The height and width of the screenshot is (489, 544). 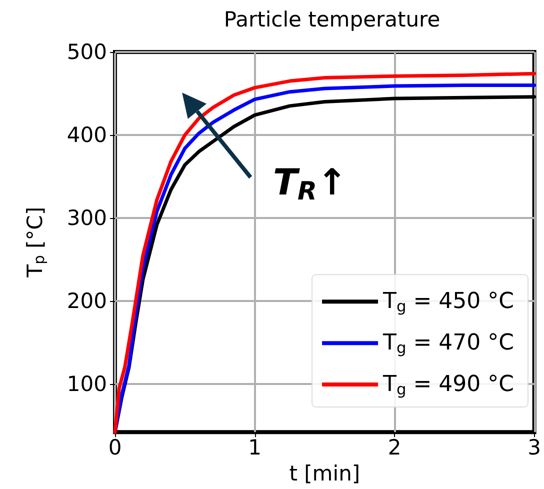 What do you see at coordinates (86, 300) in the screenshot?
I see `y-tick-label: 200` at bounding box center [86, 300].